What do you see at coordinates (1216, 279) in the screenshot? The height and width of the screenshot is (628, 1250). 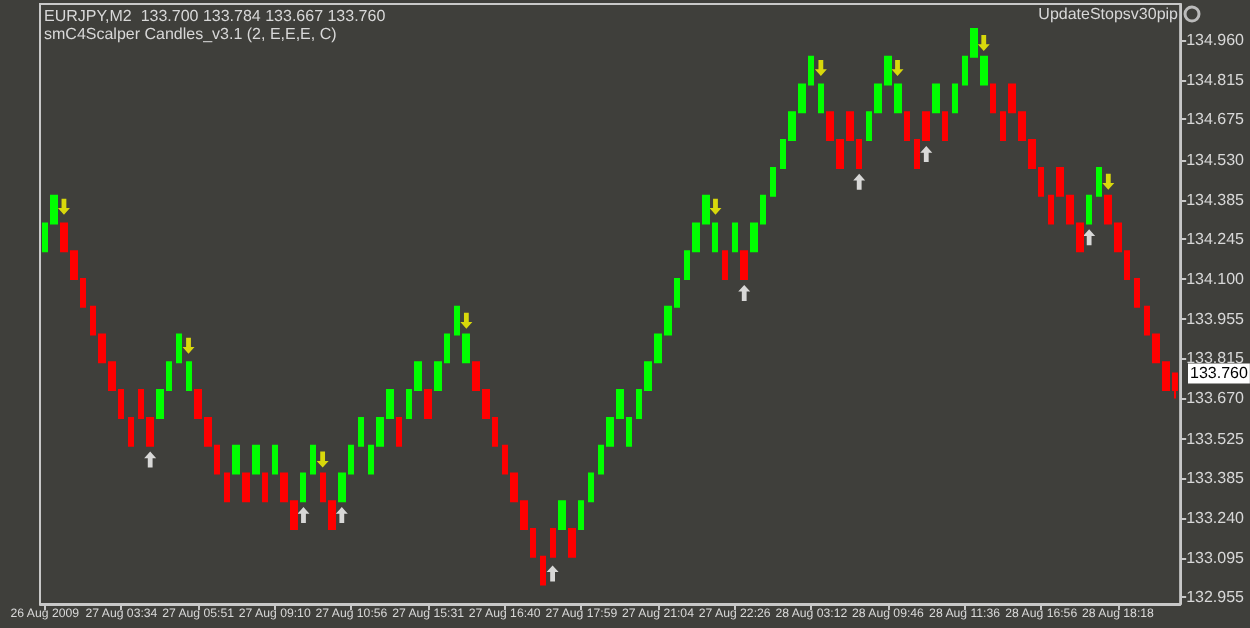 I see `y-tick-label: 134.100` at bounding box center [1216, 279].